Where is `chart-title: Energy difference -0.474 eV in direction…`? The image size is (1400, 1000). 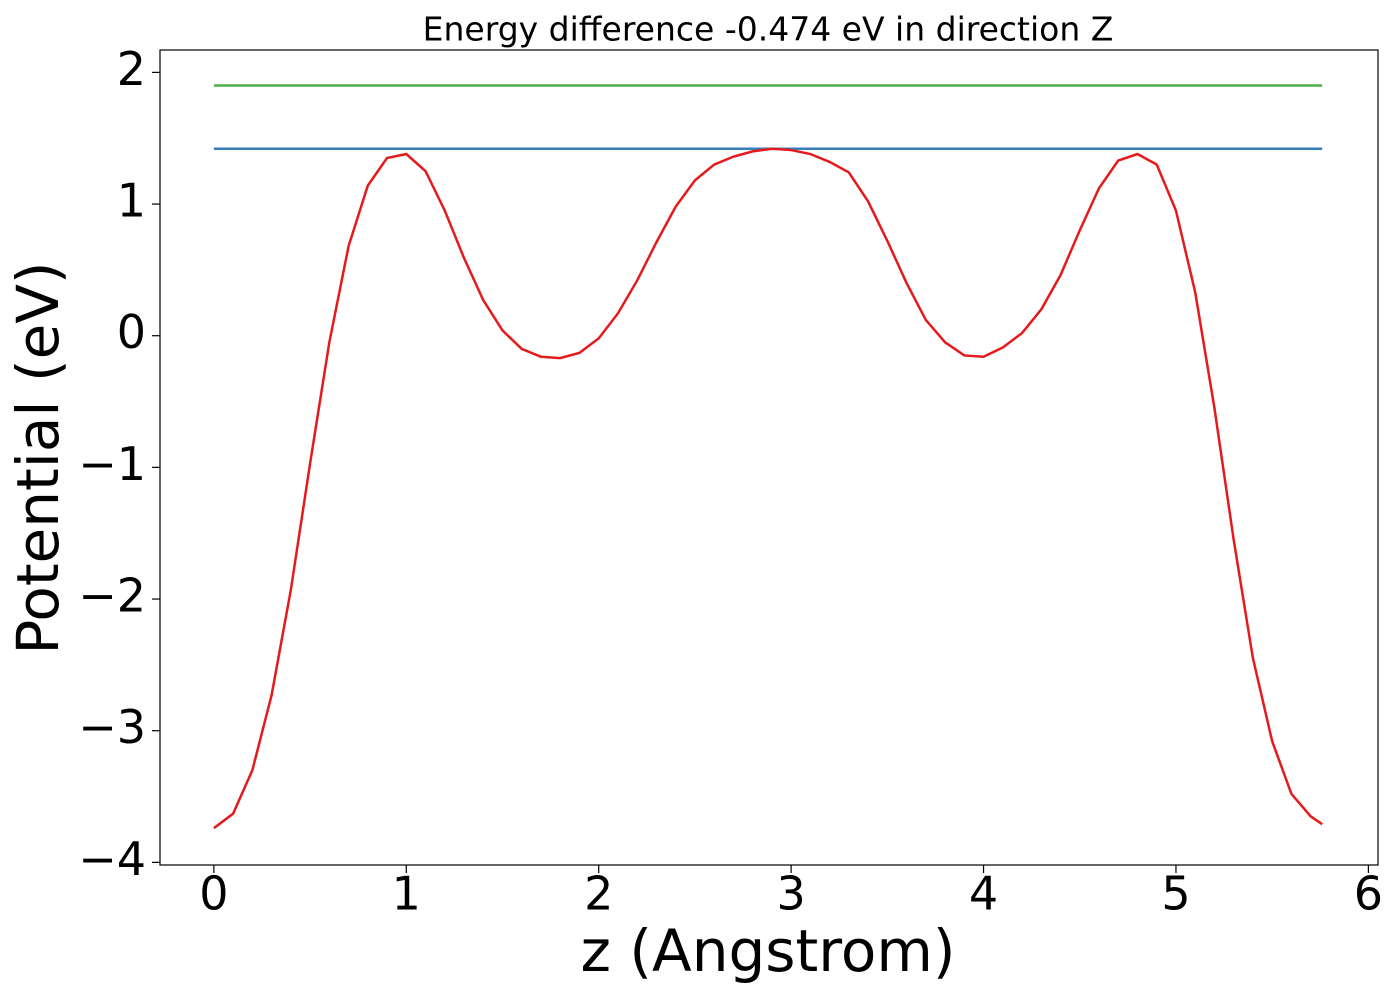
chart-title: Energy difference -0.474 eV in direction… is located at coordinates (768, 29).